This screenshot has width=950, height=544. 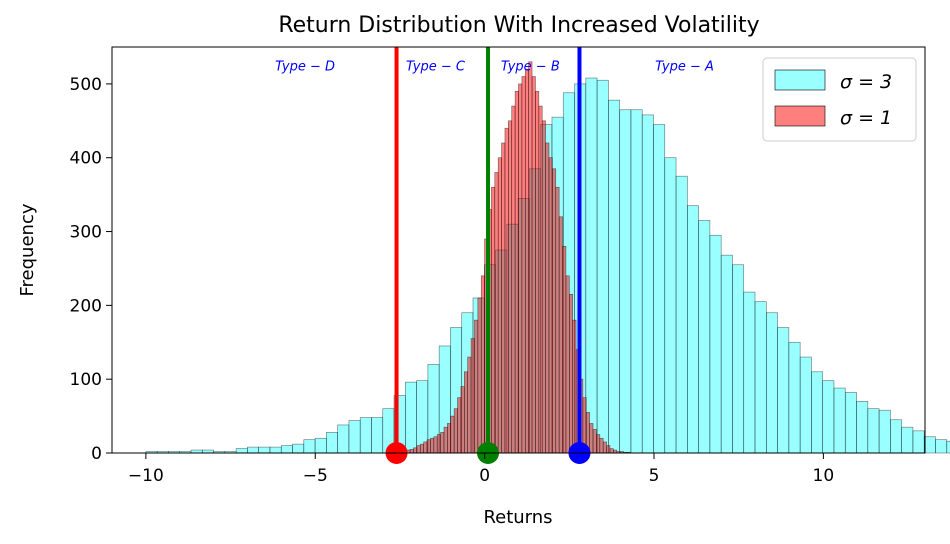 I want to click on x-tick-label-4: 10, so click(x=824, y=476).